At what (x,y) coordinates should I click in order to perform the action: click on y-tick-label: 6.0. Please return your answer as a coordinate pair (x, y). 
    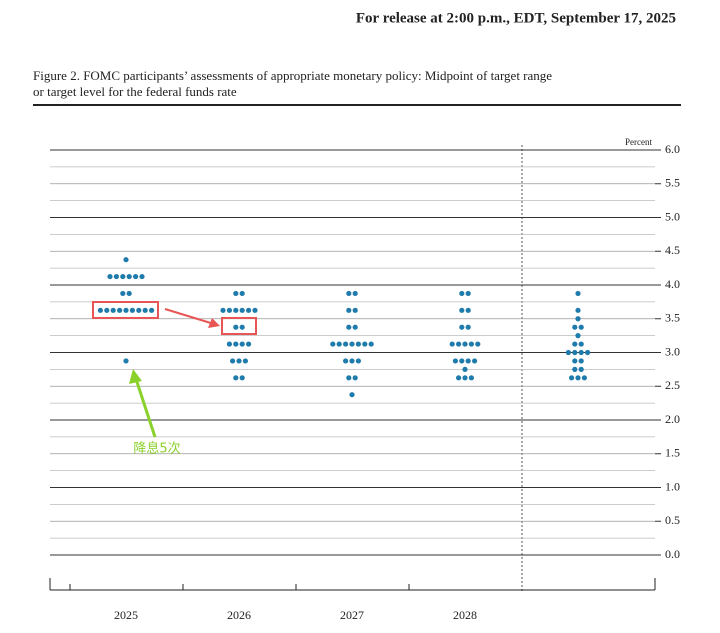
    Looking at the image, I should click on (672, 149).